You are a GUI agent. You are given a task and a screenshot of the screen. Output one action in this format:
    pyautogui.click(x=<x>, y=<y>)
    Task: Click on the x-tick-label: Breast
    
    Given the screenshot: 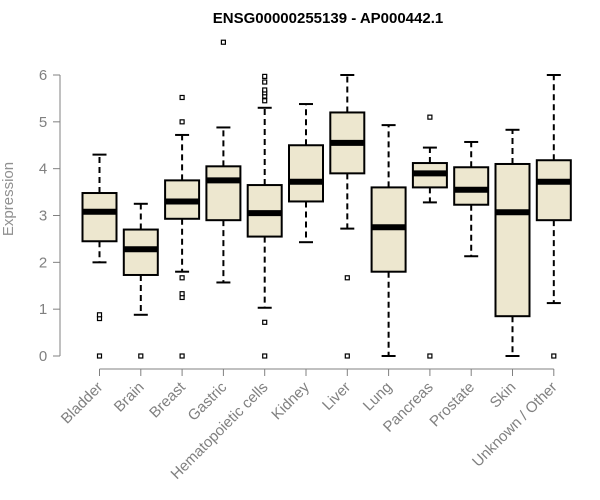 What is the action you would take?
    pyautogui.click(x=167, y=399)
    